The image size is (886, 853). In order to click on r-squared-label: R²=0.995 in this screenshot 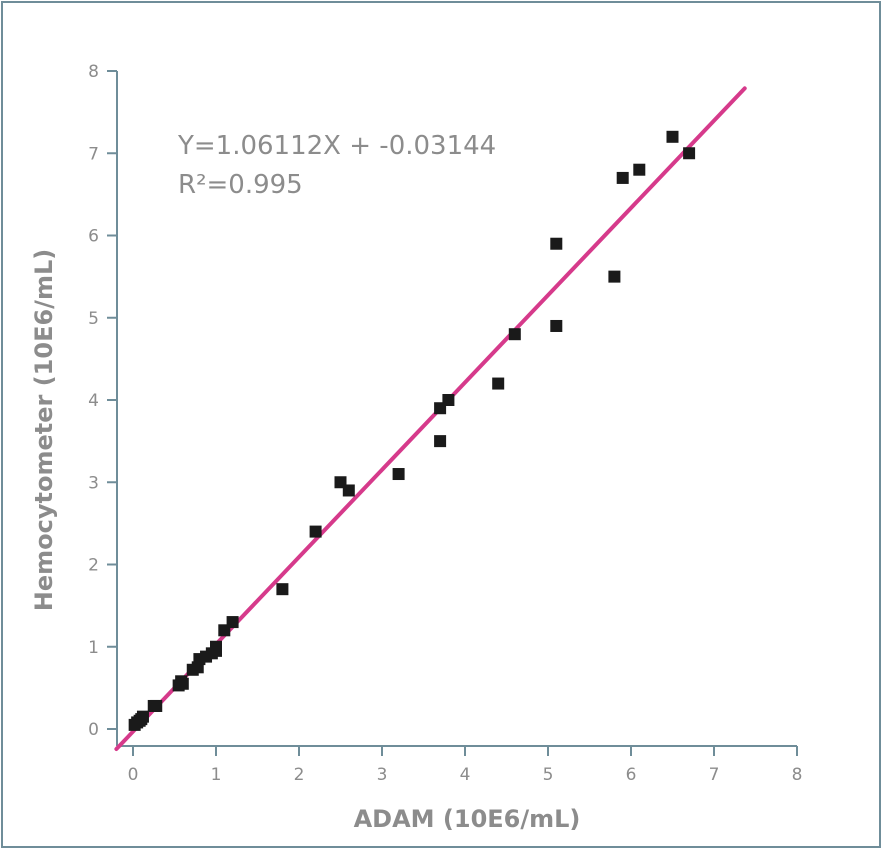, I will do `click(240, 185)`.